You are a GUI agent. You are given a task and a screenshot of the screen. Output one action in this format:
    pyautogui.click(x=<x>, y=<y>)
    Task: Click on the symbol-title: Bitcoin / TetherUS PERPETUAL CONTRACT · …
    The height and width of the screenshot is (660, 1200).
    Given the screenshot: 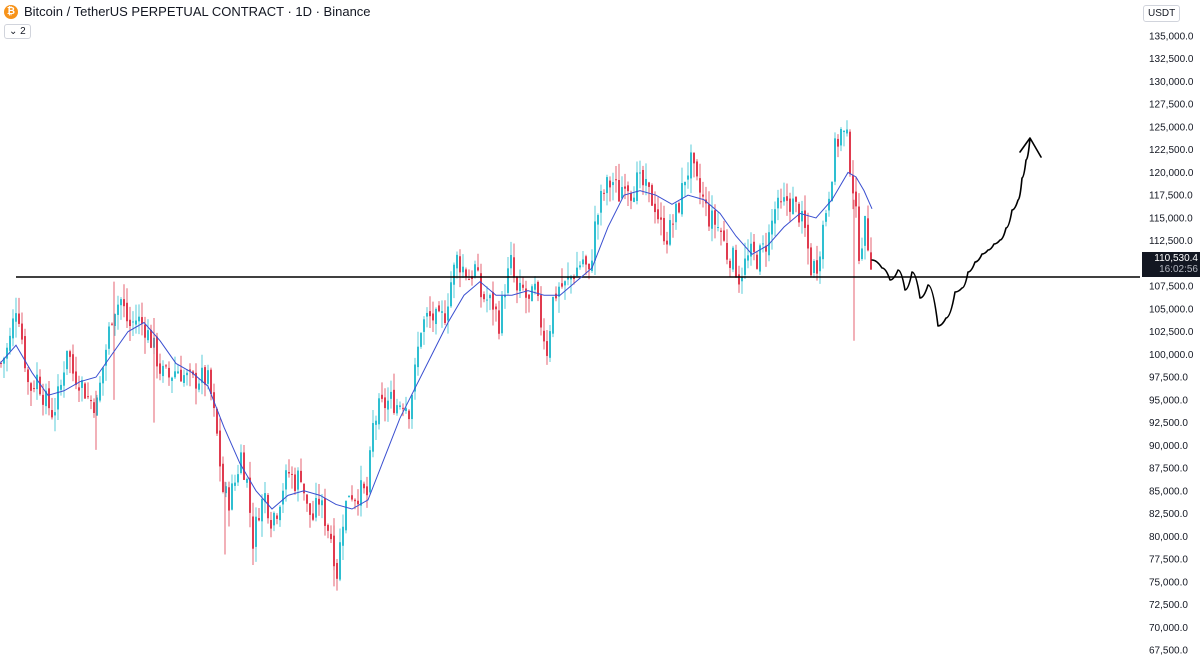 What is the action you would take?
    pyautogui.click(x=197, y=11)
    